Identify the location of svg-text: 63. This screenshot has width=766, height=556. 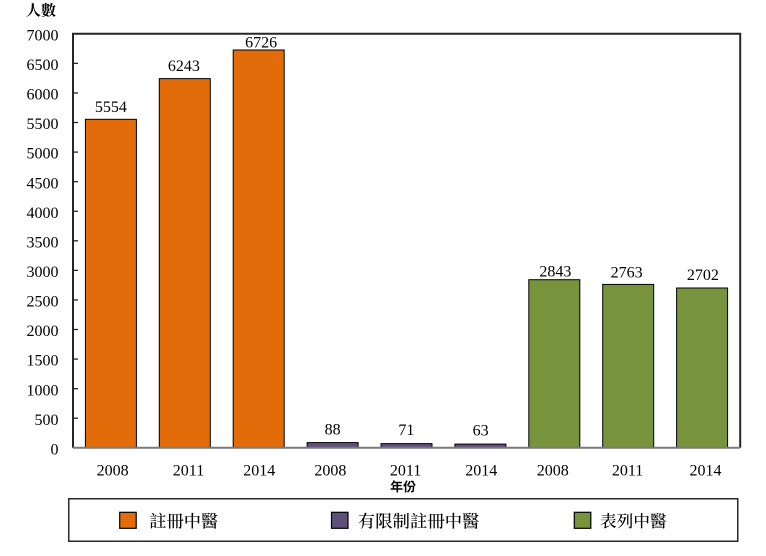
(481, 431).